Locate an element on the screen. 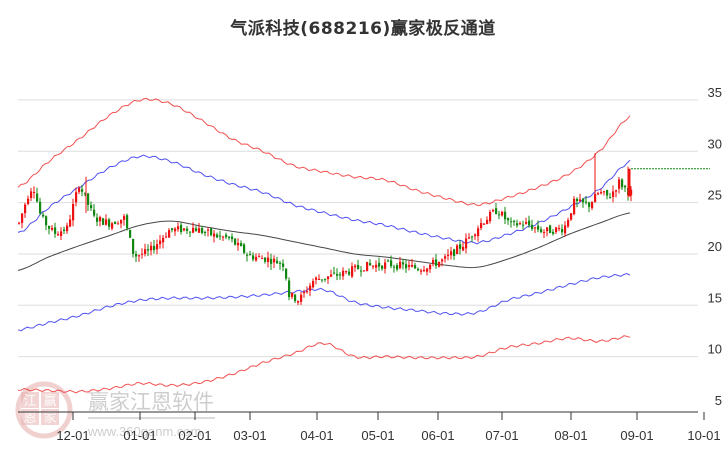 The image size is (726, 450). x-tick-label: 01-01 is located at coordinates (139, 435).